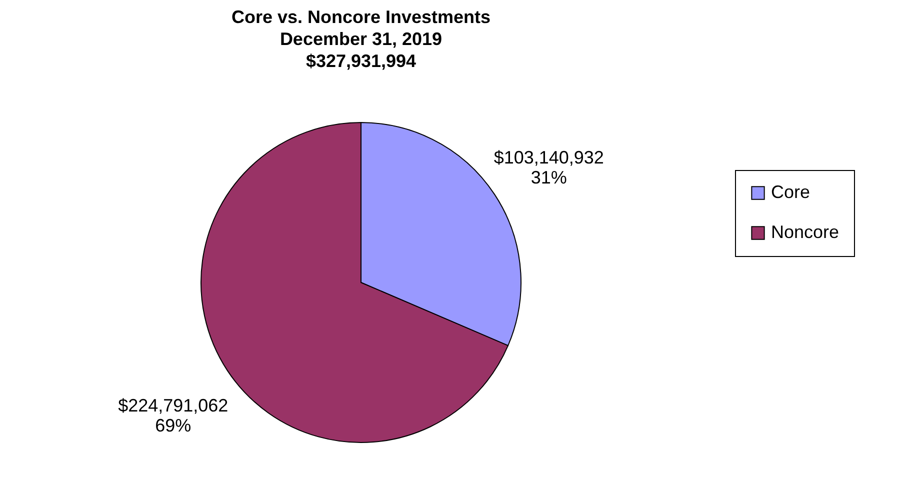 The image size is (903, 498). Describe the element at coordinates (173, 415) in the screenshot. I see `data-label: $224,791,062 69%` at that location.